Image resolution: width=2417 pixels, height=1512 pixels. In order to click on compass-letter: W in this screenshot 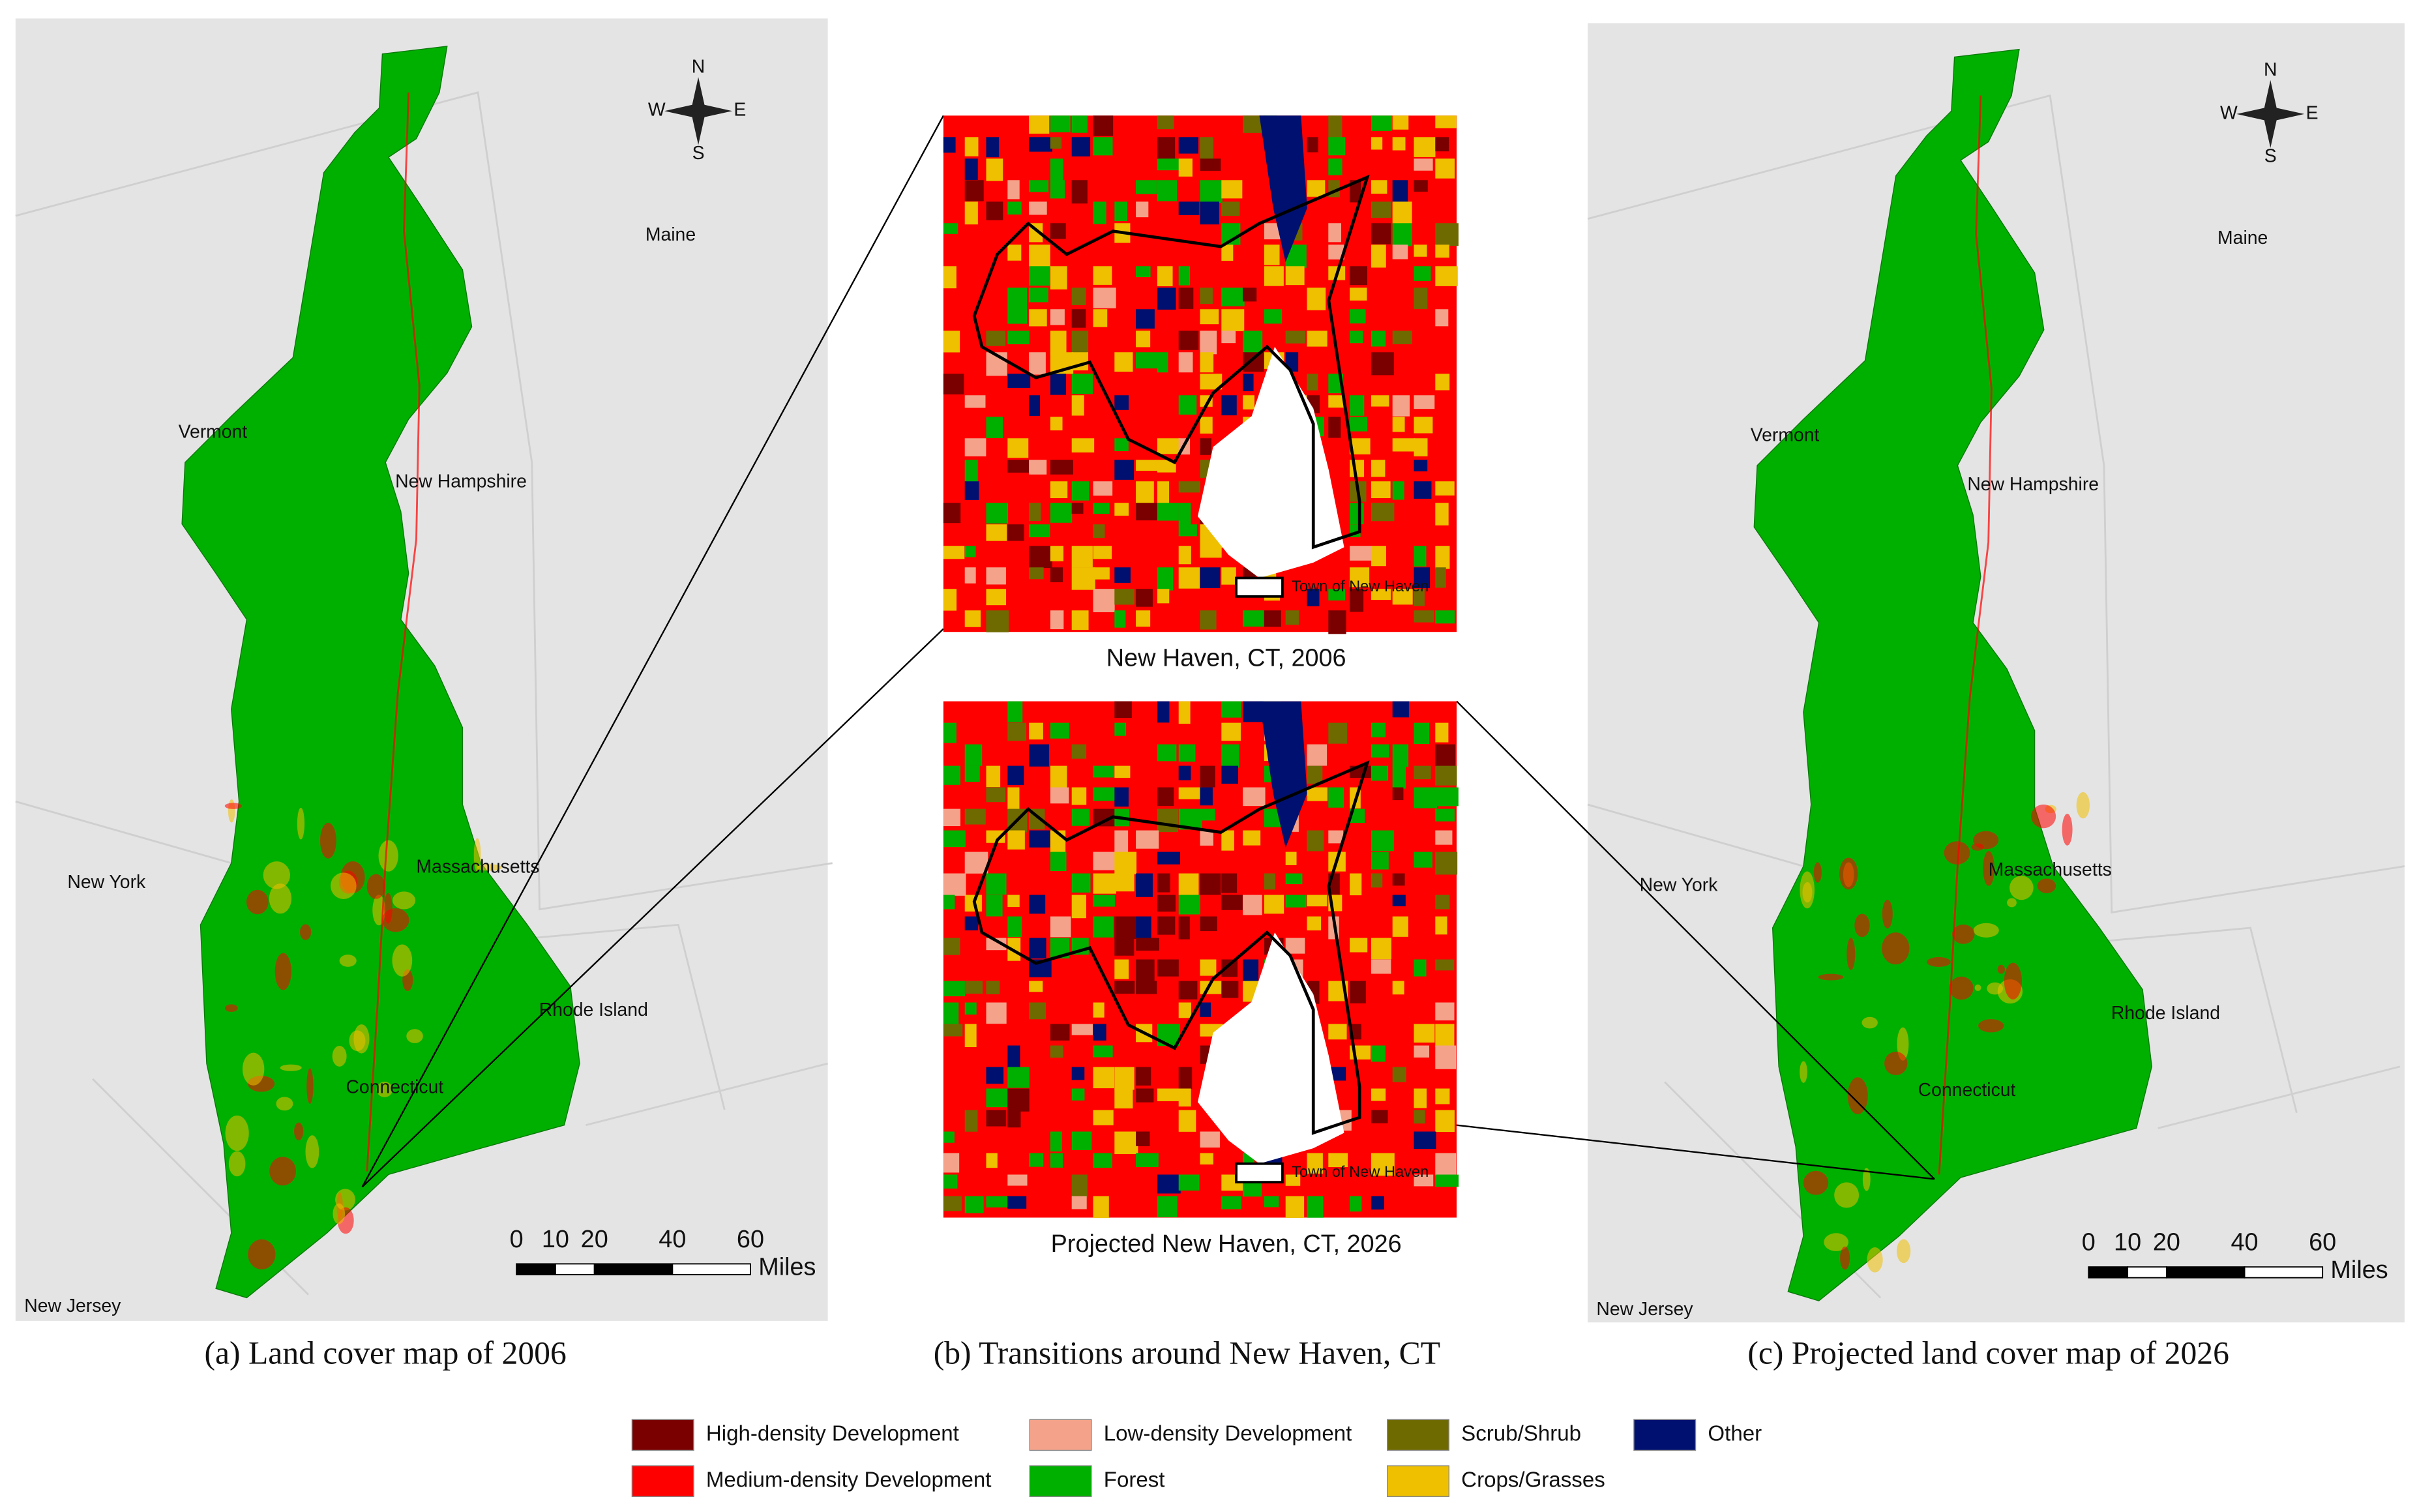, I will do `click(657, 111)`.